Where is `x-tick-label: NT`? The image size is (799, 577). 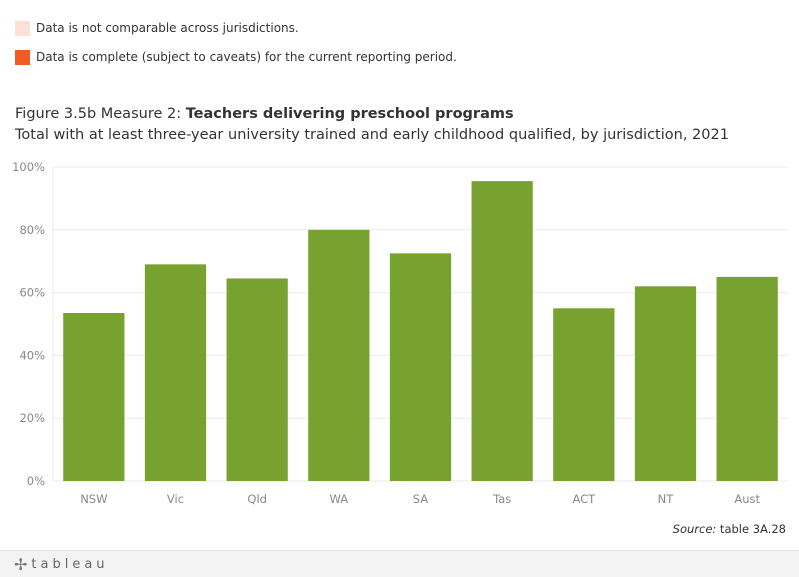 x-tick-label: NT is located at coordinates (666, 499).